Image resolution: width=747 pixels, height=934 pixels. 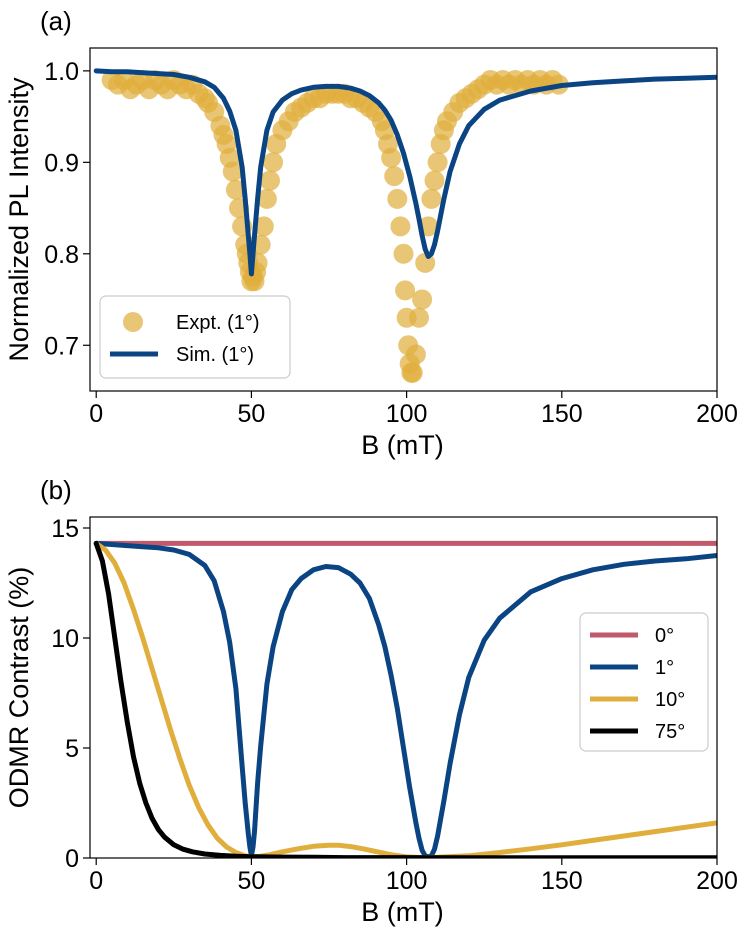 I want to click on legend-label: 1°, so click(x=664, y=668).